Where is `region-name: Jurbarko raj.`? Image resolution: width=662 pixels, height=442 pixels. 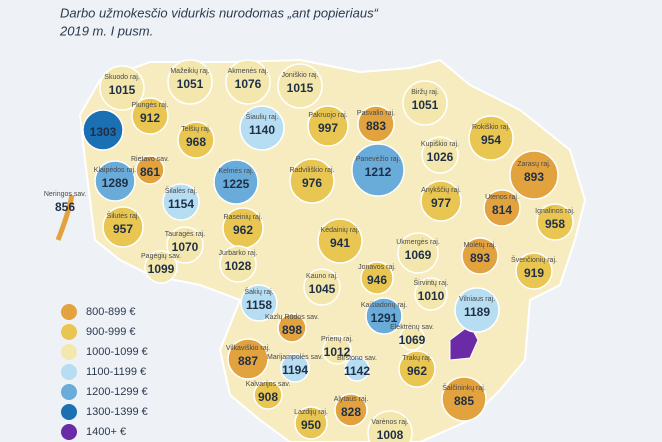 region-name: Jurbarko raj. is located at coordinates (238, 253).